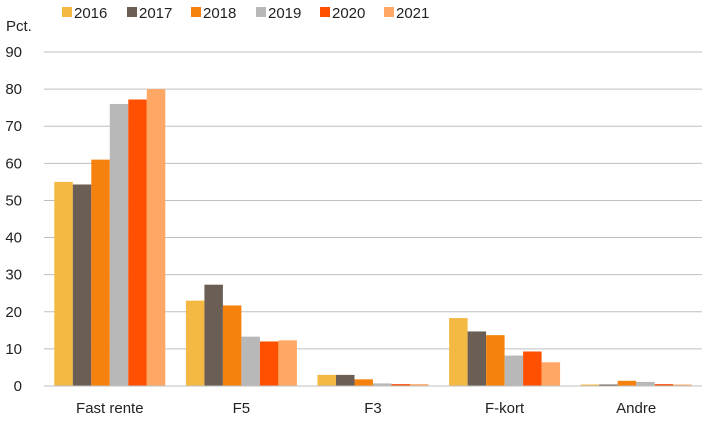 Image resolution: width=710 pixels, height=422 pixels. What do you see at coordinates (19, 26) in the screenshot?
I see `y-axis-title: Pct.` at bounding box center [19, 26].